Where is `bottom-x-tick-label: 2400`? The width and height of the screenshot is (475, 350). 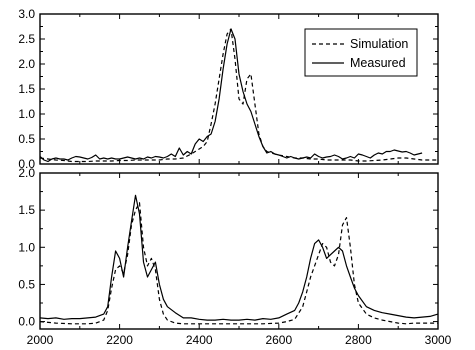
bottom-x-tick-label: 2400 is located at coordinates (199, 340).